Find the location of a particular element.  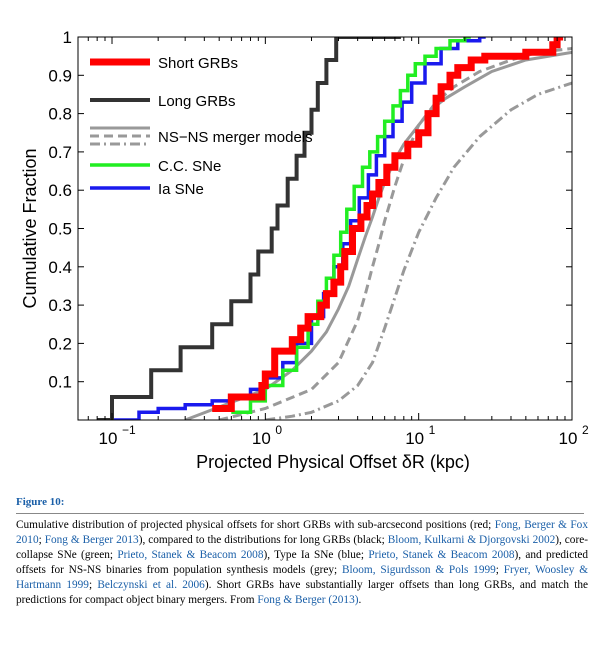

x-tick-label-exponent: 2 is located at coordinates (585, 430).